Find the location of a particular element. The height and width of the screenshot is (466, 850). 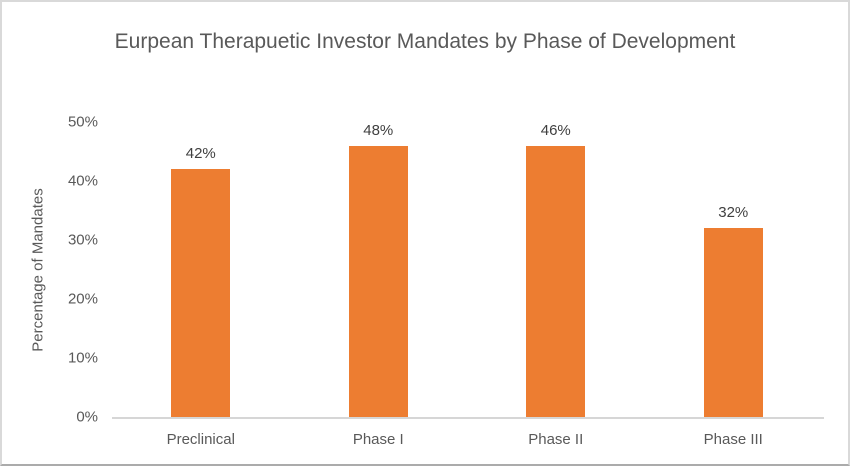

x-tick-label-phase-i: Phase I is located at coordinates (378, 439).